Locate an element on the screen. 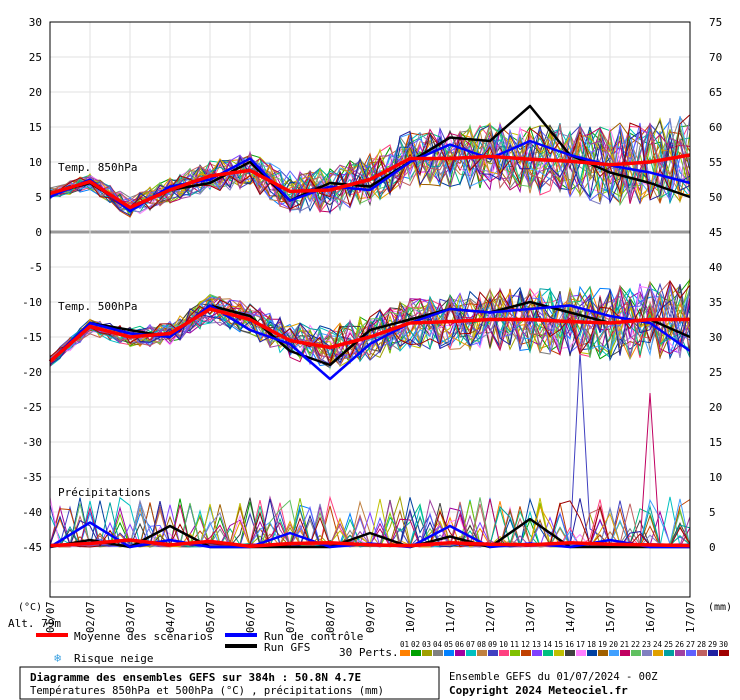  x-tick-label: 05/07 is located at coordinates (211, 617).